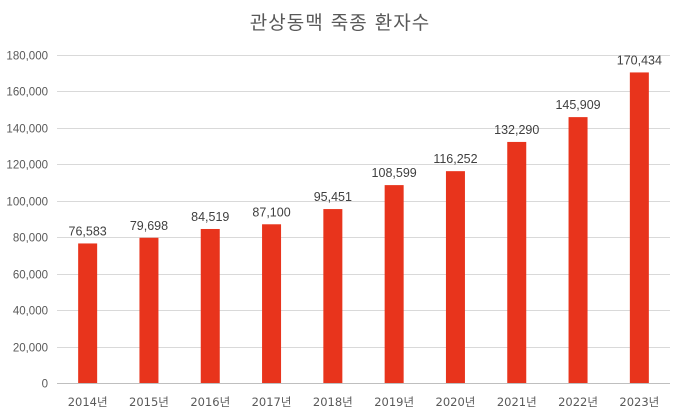  I want to click on data-label: 84,519, so click(210, 217).